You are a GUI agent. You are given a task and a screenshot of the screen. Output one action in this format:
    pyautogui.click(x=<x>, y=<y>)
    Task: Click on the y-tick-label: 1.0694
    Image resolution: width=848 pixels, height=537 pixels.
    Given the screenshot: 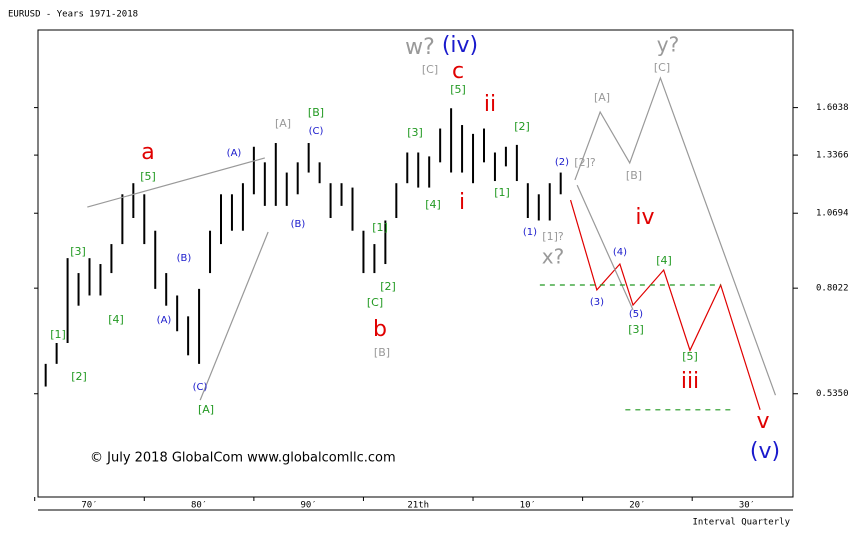 What is the action you would take?
    pyautogui.click(x=832, y=214)
    